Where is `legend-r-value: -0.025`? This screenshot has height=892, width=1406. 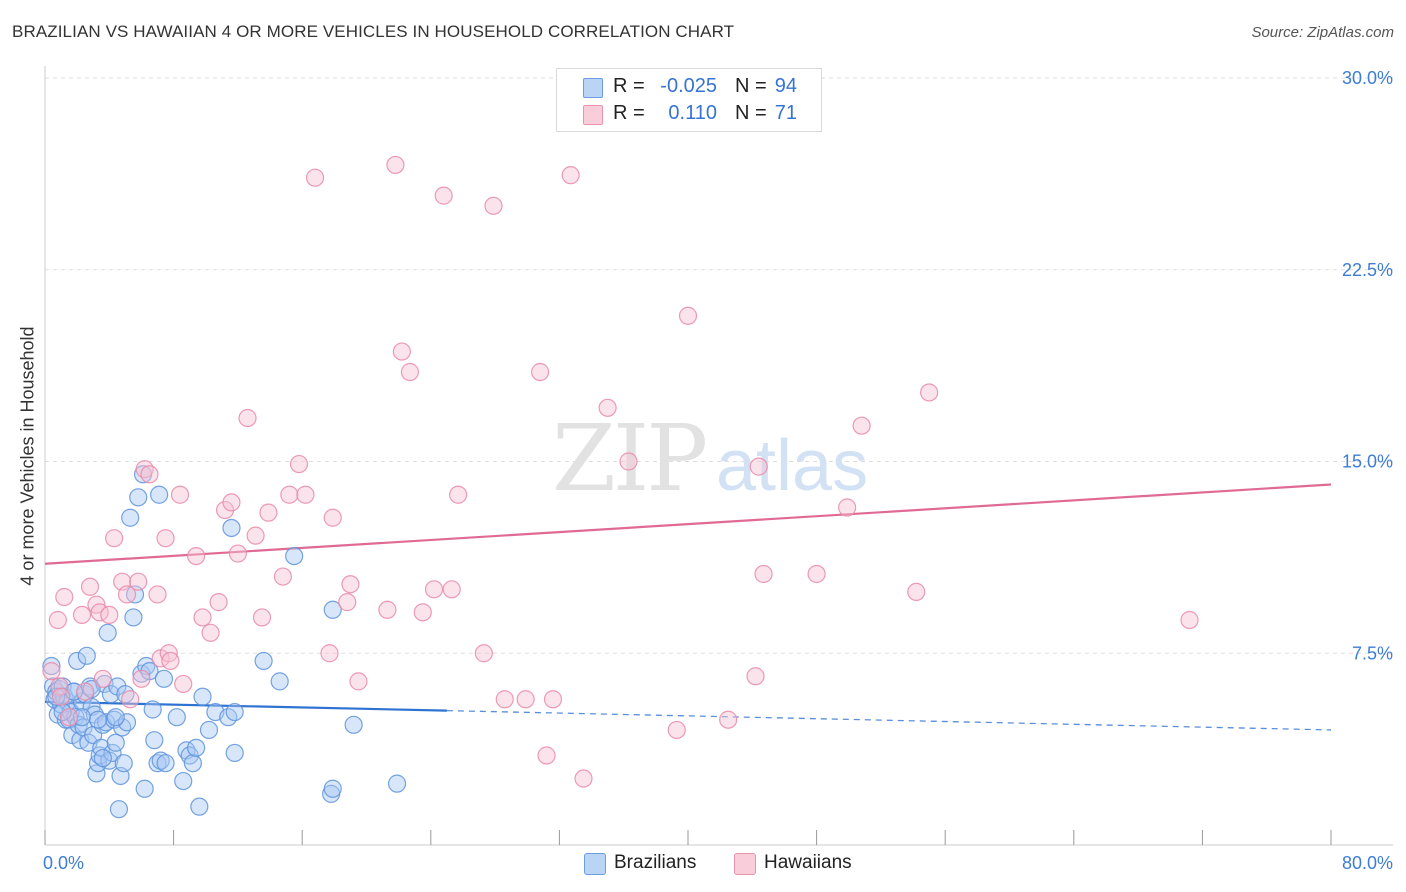 legend-r-value: -0.025 is located at coordinates (688, 86).